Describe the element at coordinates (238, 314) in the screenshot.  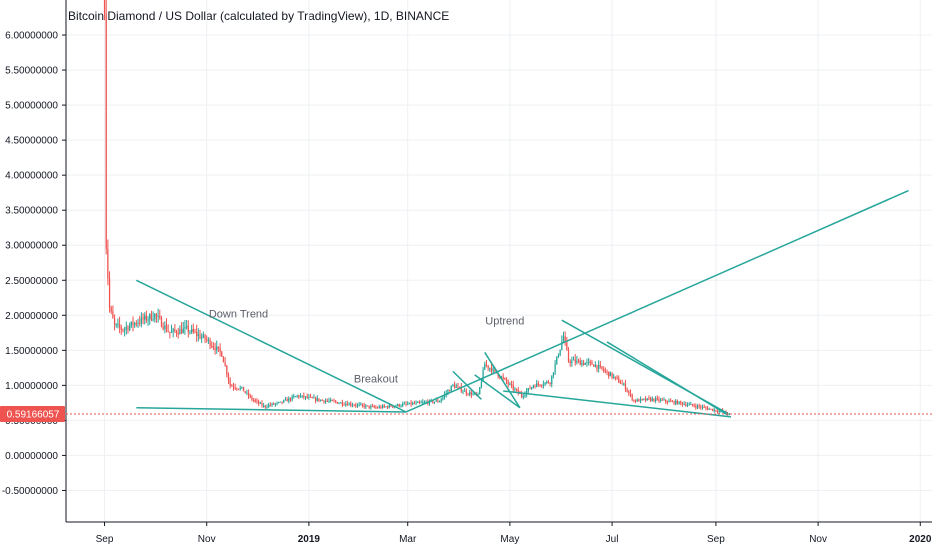
I see `annotation-label: Down Trend` at that location.